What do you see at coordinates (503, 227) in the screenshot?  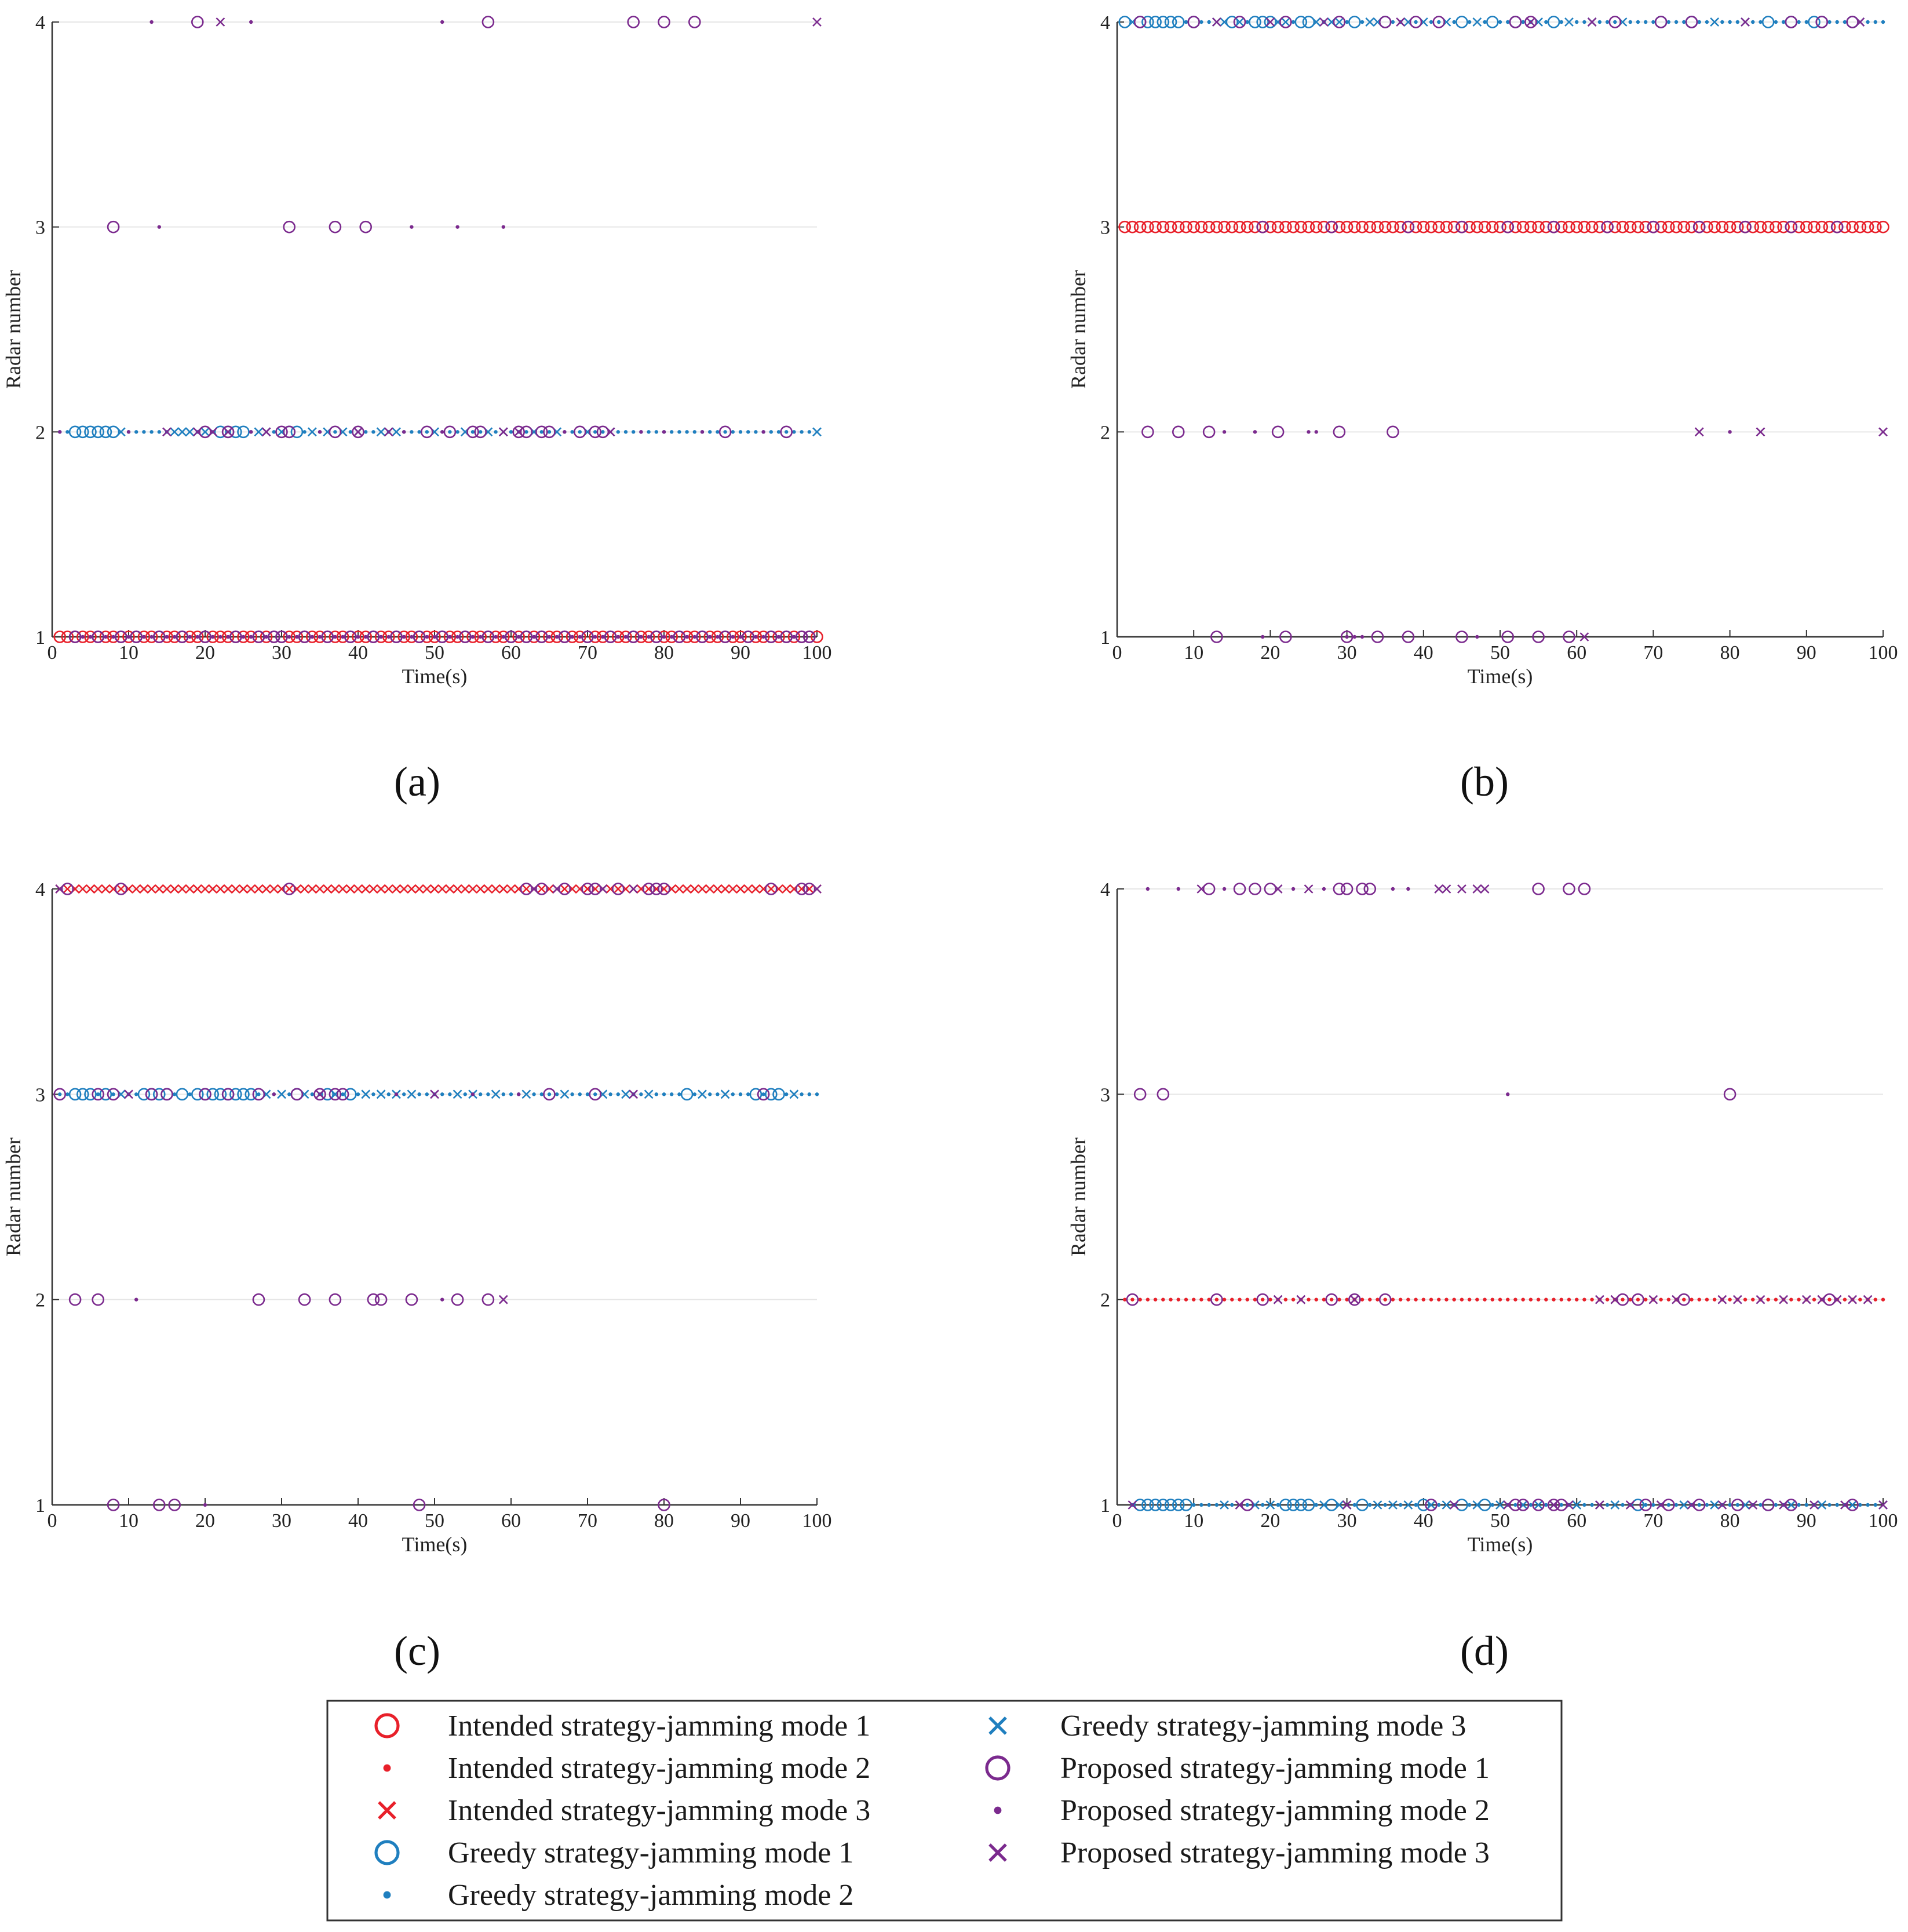 I see `panel-a-proposed-radar3-dot` at bounding box center [503, 227].